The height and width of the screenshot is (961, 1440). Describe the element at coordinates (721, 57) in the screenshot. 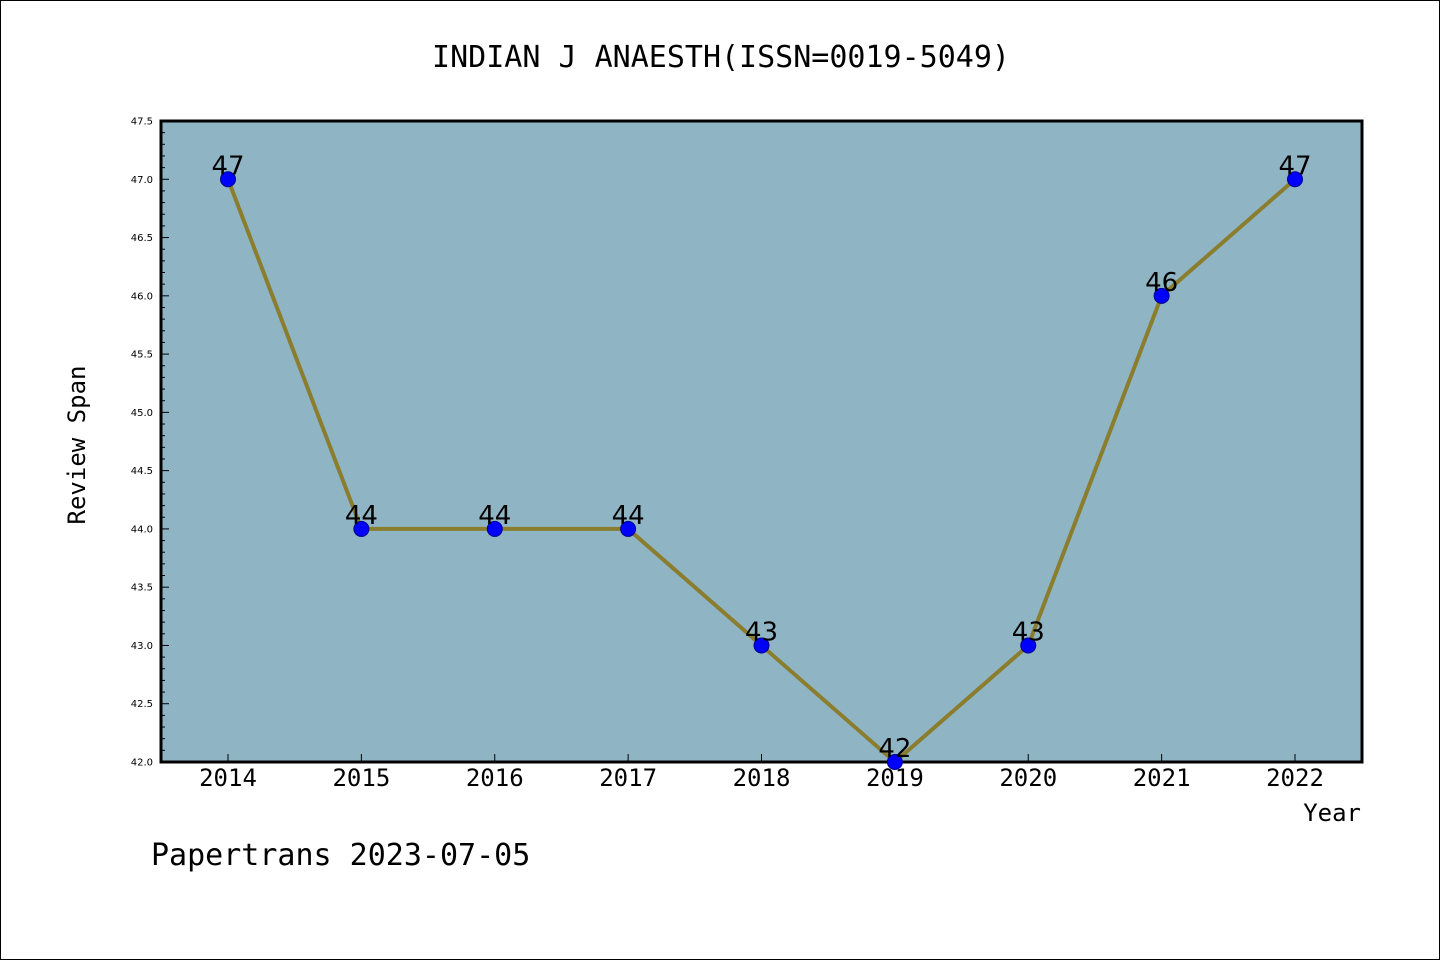

I see `chart-title: INDIAN J ANAESTH(ISSN=0019-5049)` at that location.